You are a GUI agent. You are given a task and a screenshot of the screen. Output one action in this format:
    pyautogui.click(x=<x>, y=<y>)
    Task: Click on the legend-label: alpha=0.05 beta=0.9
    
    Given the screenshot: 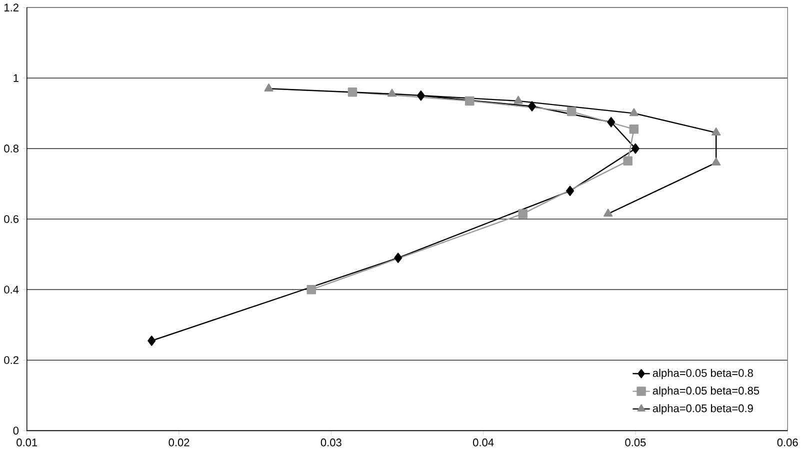 What is the action you would take?
    pyautogui.click(x=702, y=409)
    